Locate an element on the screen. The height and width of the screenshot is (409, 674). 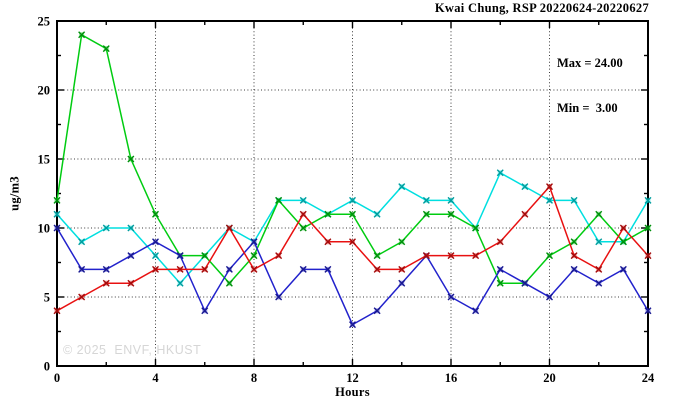
x-tick-label: 20 is located at coordinates (549, 378).